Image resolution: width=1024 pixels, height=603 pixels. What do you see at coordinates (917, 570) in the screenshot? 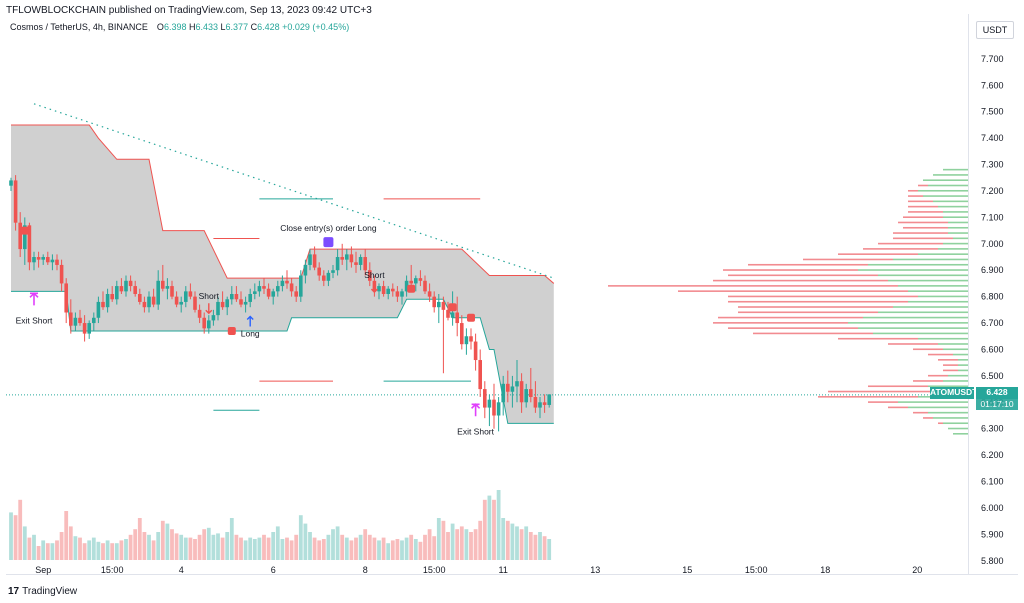
I see `x-tick-label: 20` at bounding box center [917, 570].